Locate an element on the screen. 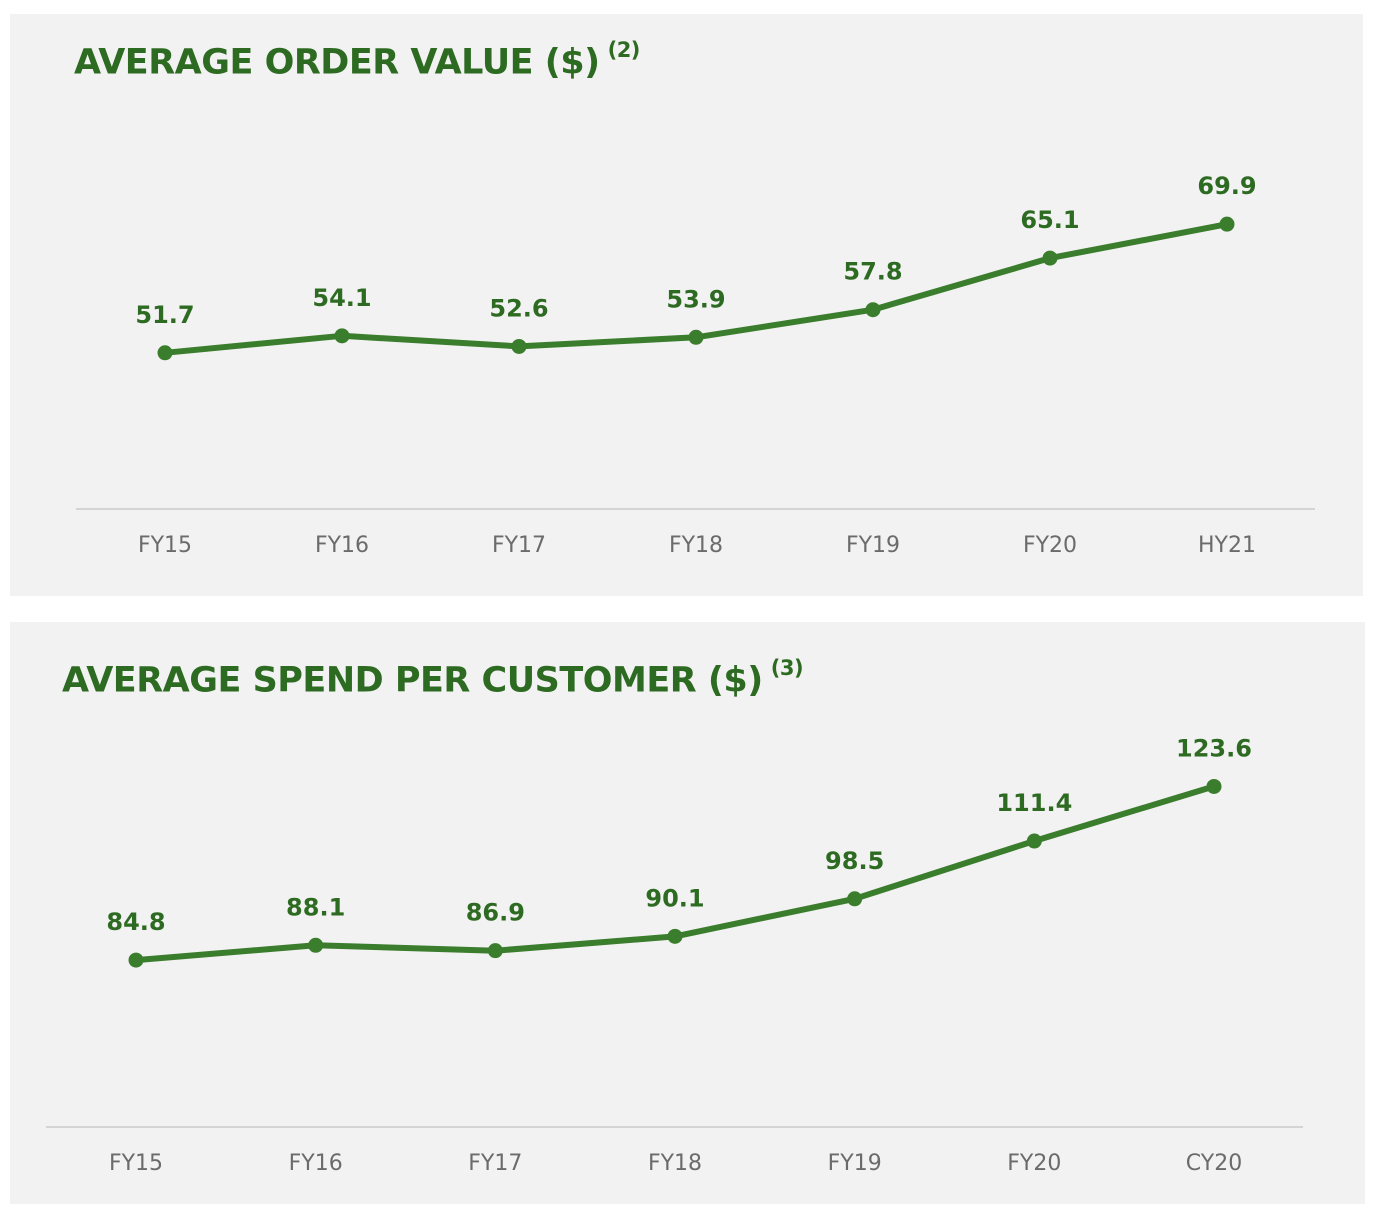 The height and width of the screenshot is (1216, 1374). aov-point-fy19 is located at coordinates (873, 310).